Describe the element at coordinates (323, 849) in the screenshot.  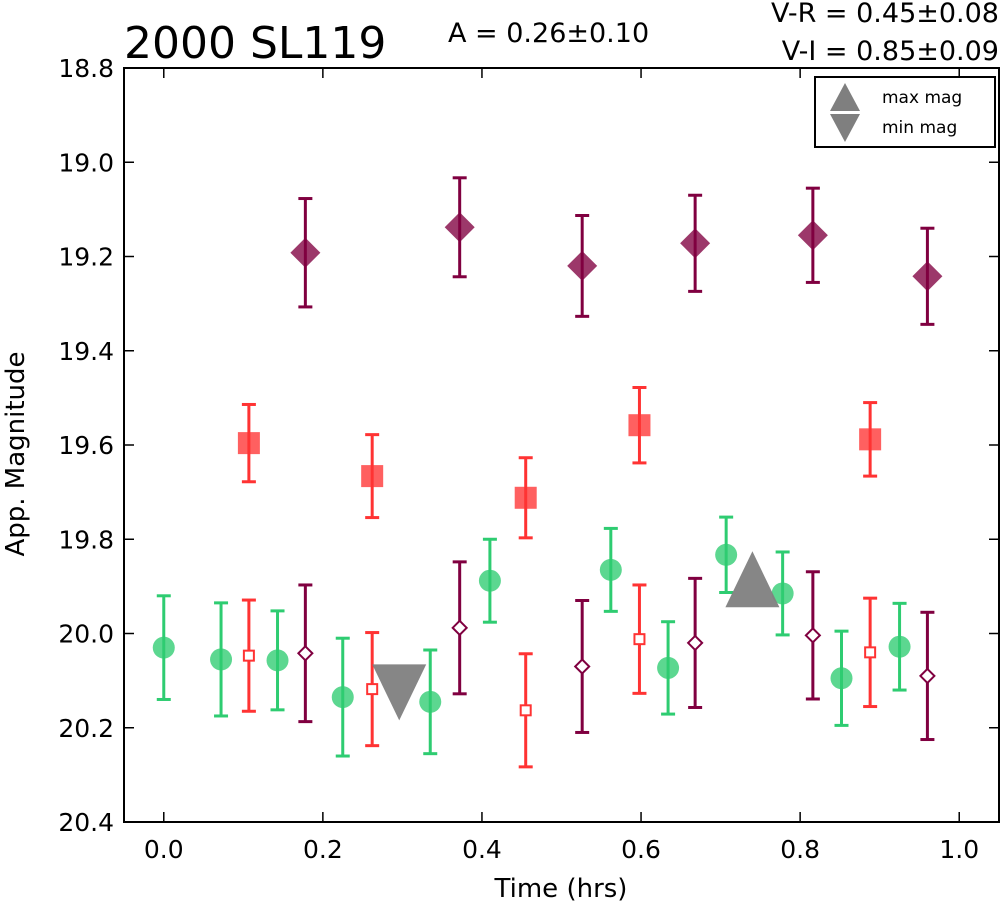
I see `x-tick-label: 0.2` at that location.